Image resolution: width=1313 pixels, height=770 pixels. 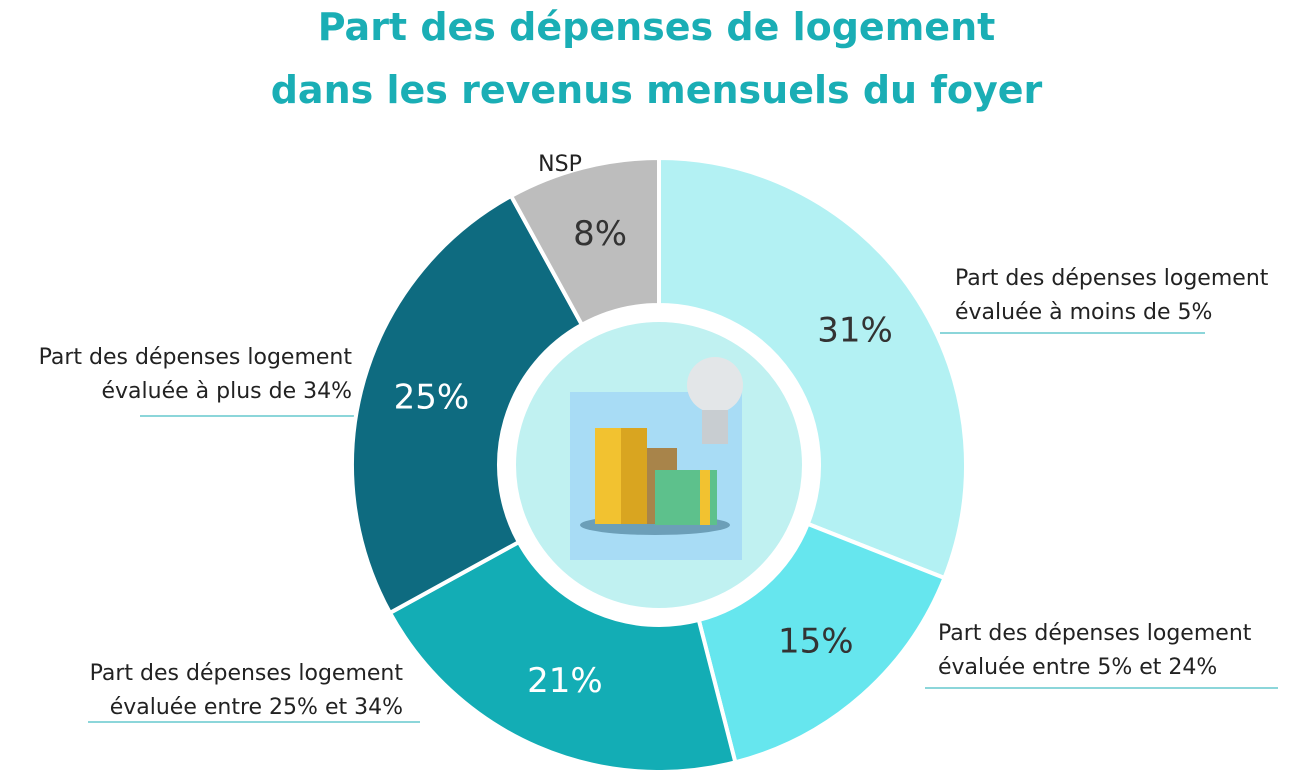 I want to click on chart-title: Part des dépenses de logement, so click(x=656, y=27).